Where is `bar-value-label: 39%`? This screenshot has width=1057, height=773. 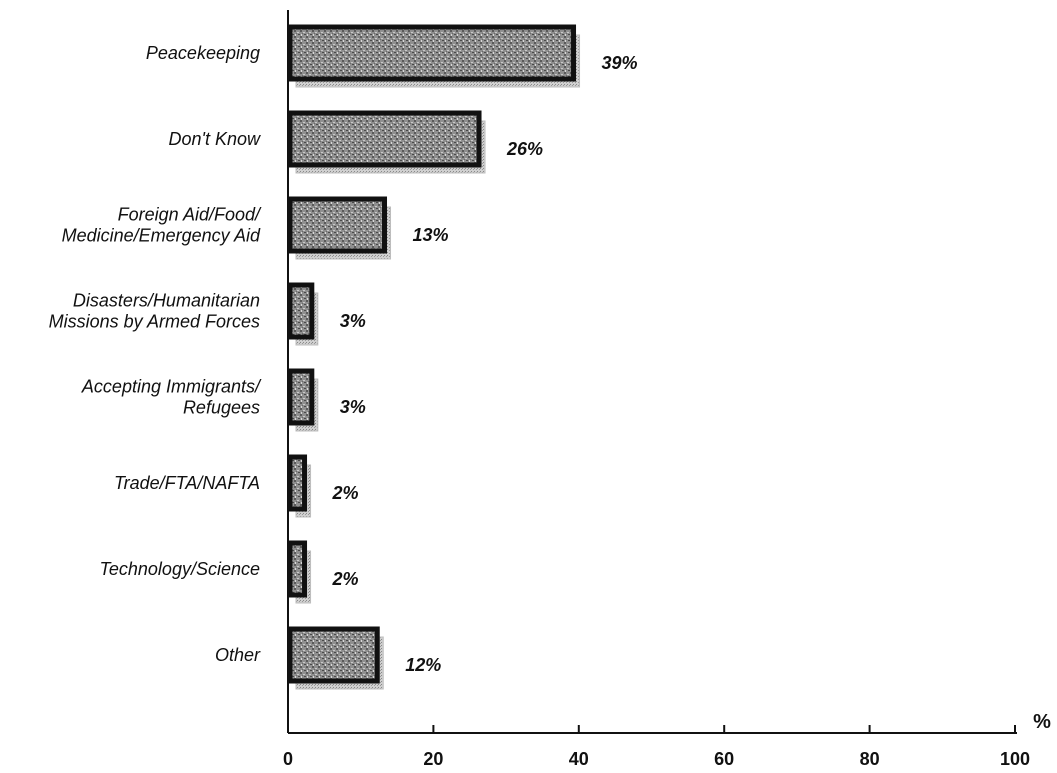 bar-value-label: 39% is located at coordinates (620, 63).